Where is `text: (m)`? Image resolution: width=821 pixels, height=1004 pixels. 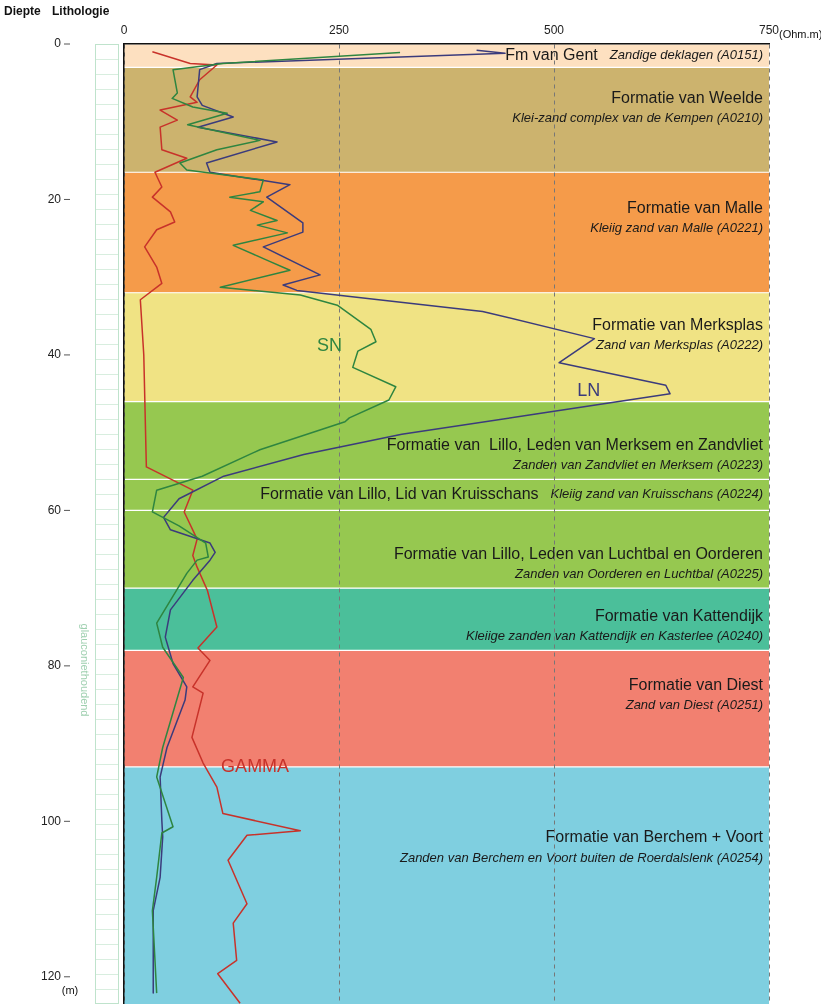
text: (m) is located at coordinates (70, 989).